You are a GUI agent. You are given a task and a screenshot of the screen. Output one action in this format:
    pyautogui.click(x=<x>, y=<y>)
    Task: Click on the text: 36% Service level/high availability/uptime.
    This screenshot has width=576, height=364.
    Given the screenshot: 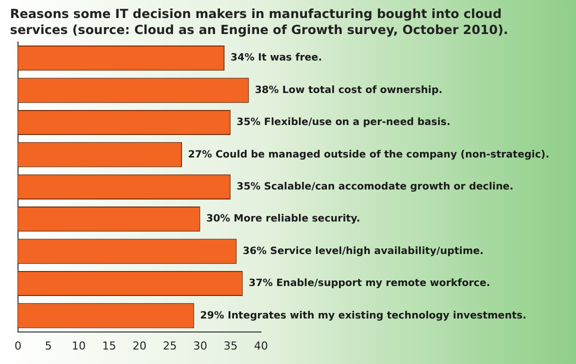 What is the action you would take?
    pyautogui.click(x=363, y=251)
    